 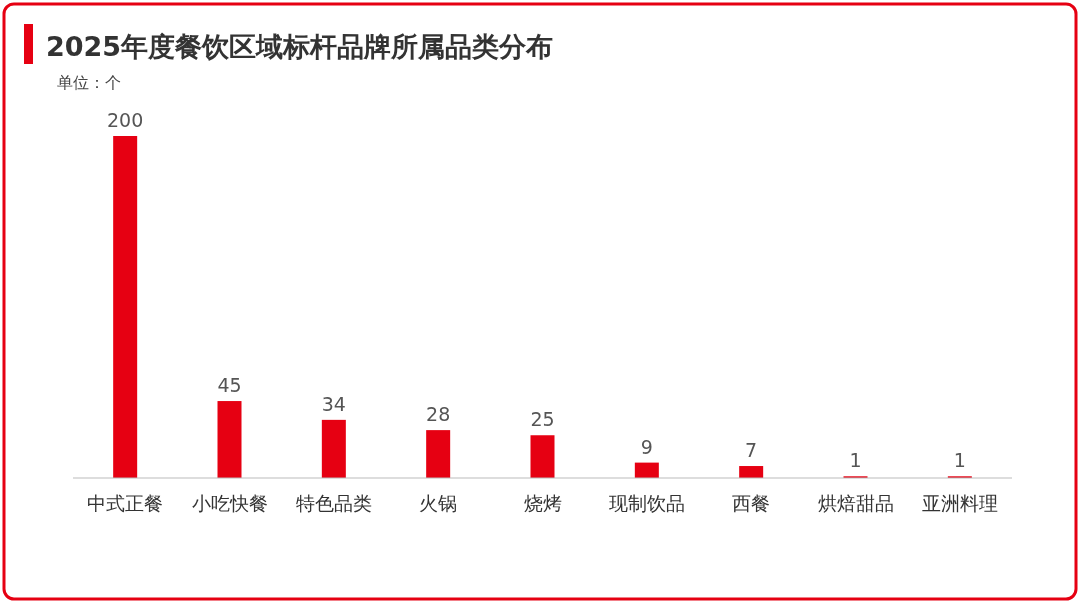 What do you see at coordinates (89, 82) in the screenshot?
I see `y-axis-title: 单位：个` at bounding box center [89, 82].